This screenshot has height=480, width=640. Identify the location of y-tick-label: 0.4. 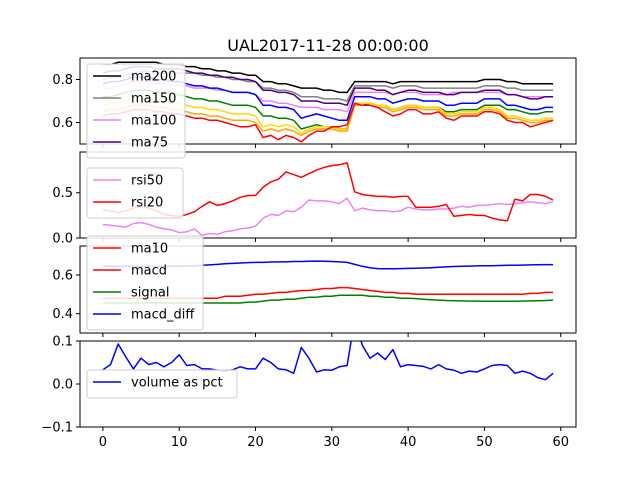
(62, 314).